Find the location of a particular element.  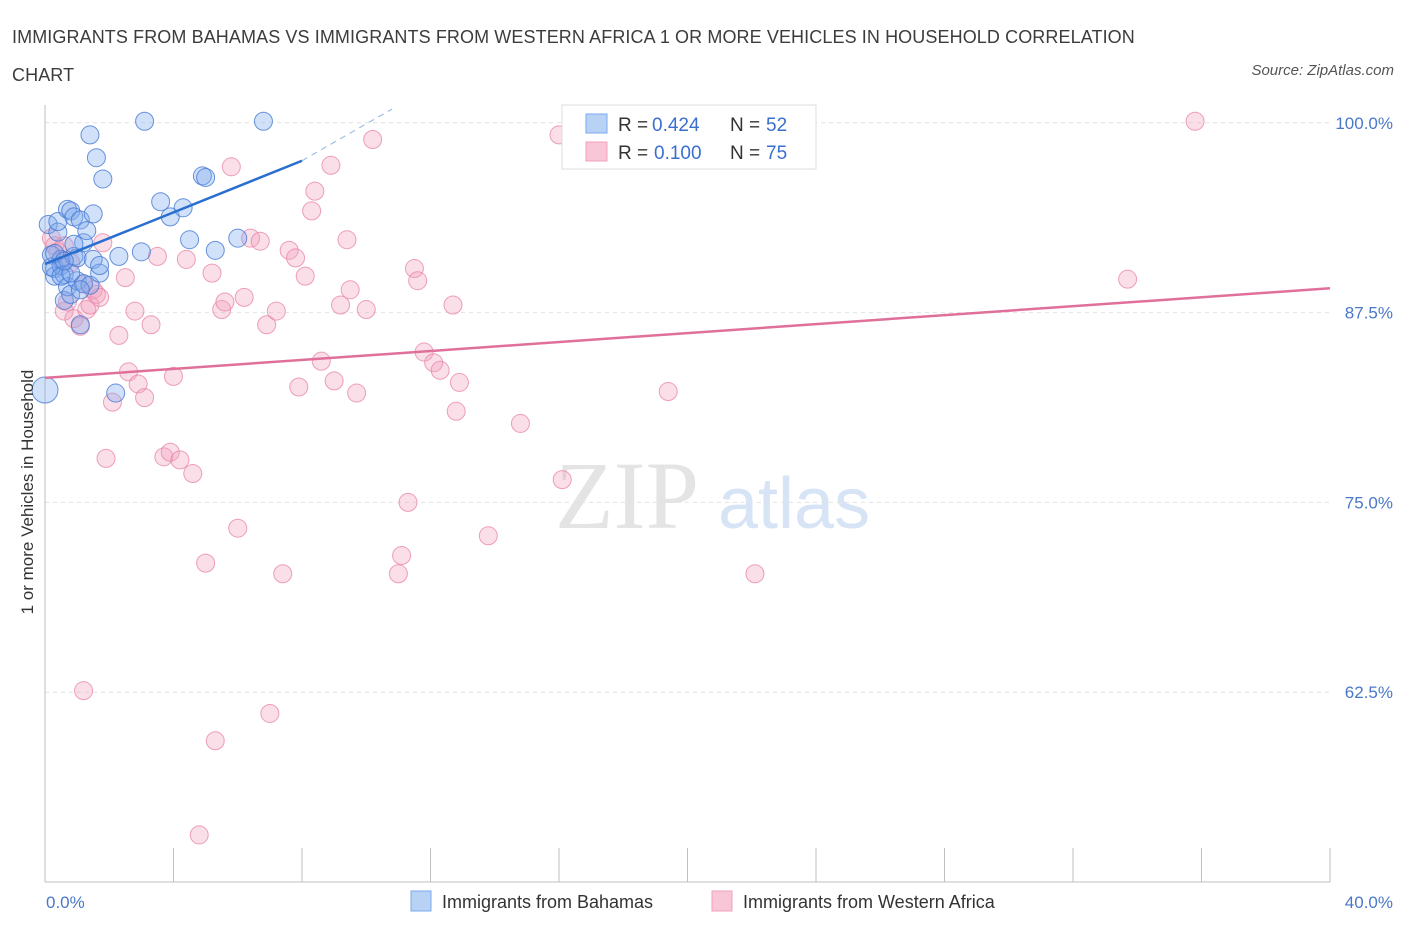

source-label: Source: ZipAtlas.com is located at coordinates (1322, 70).